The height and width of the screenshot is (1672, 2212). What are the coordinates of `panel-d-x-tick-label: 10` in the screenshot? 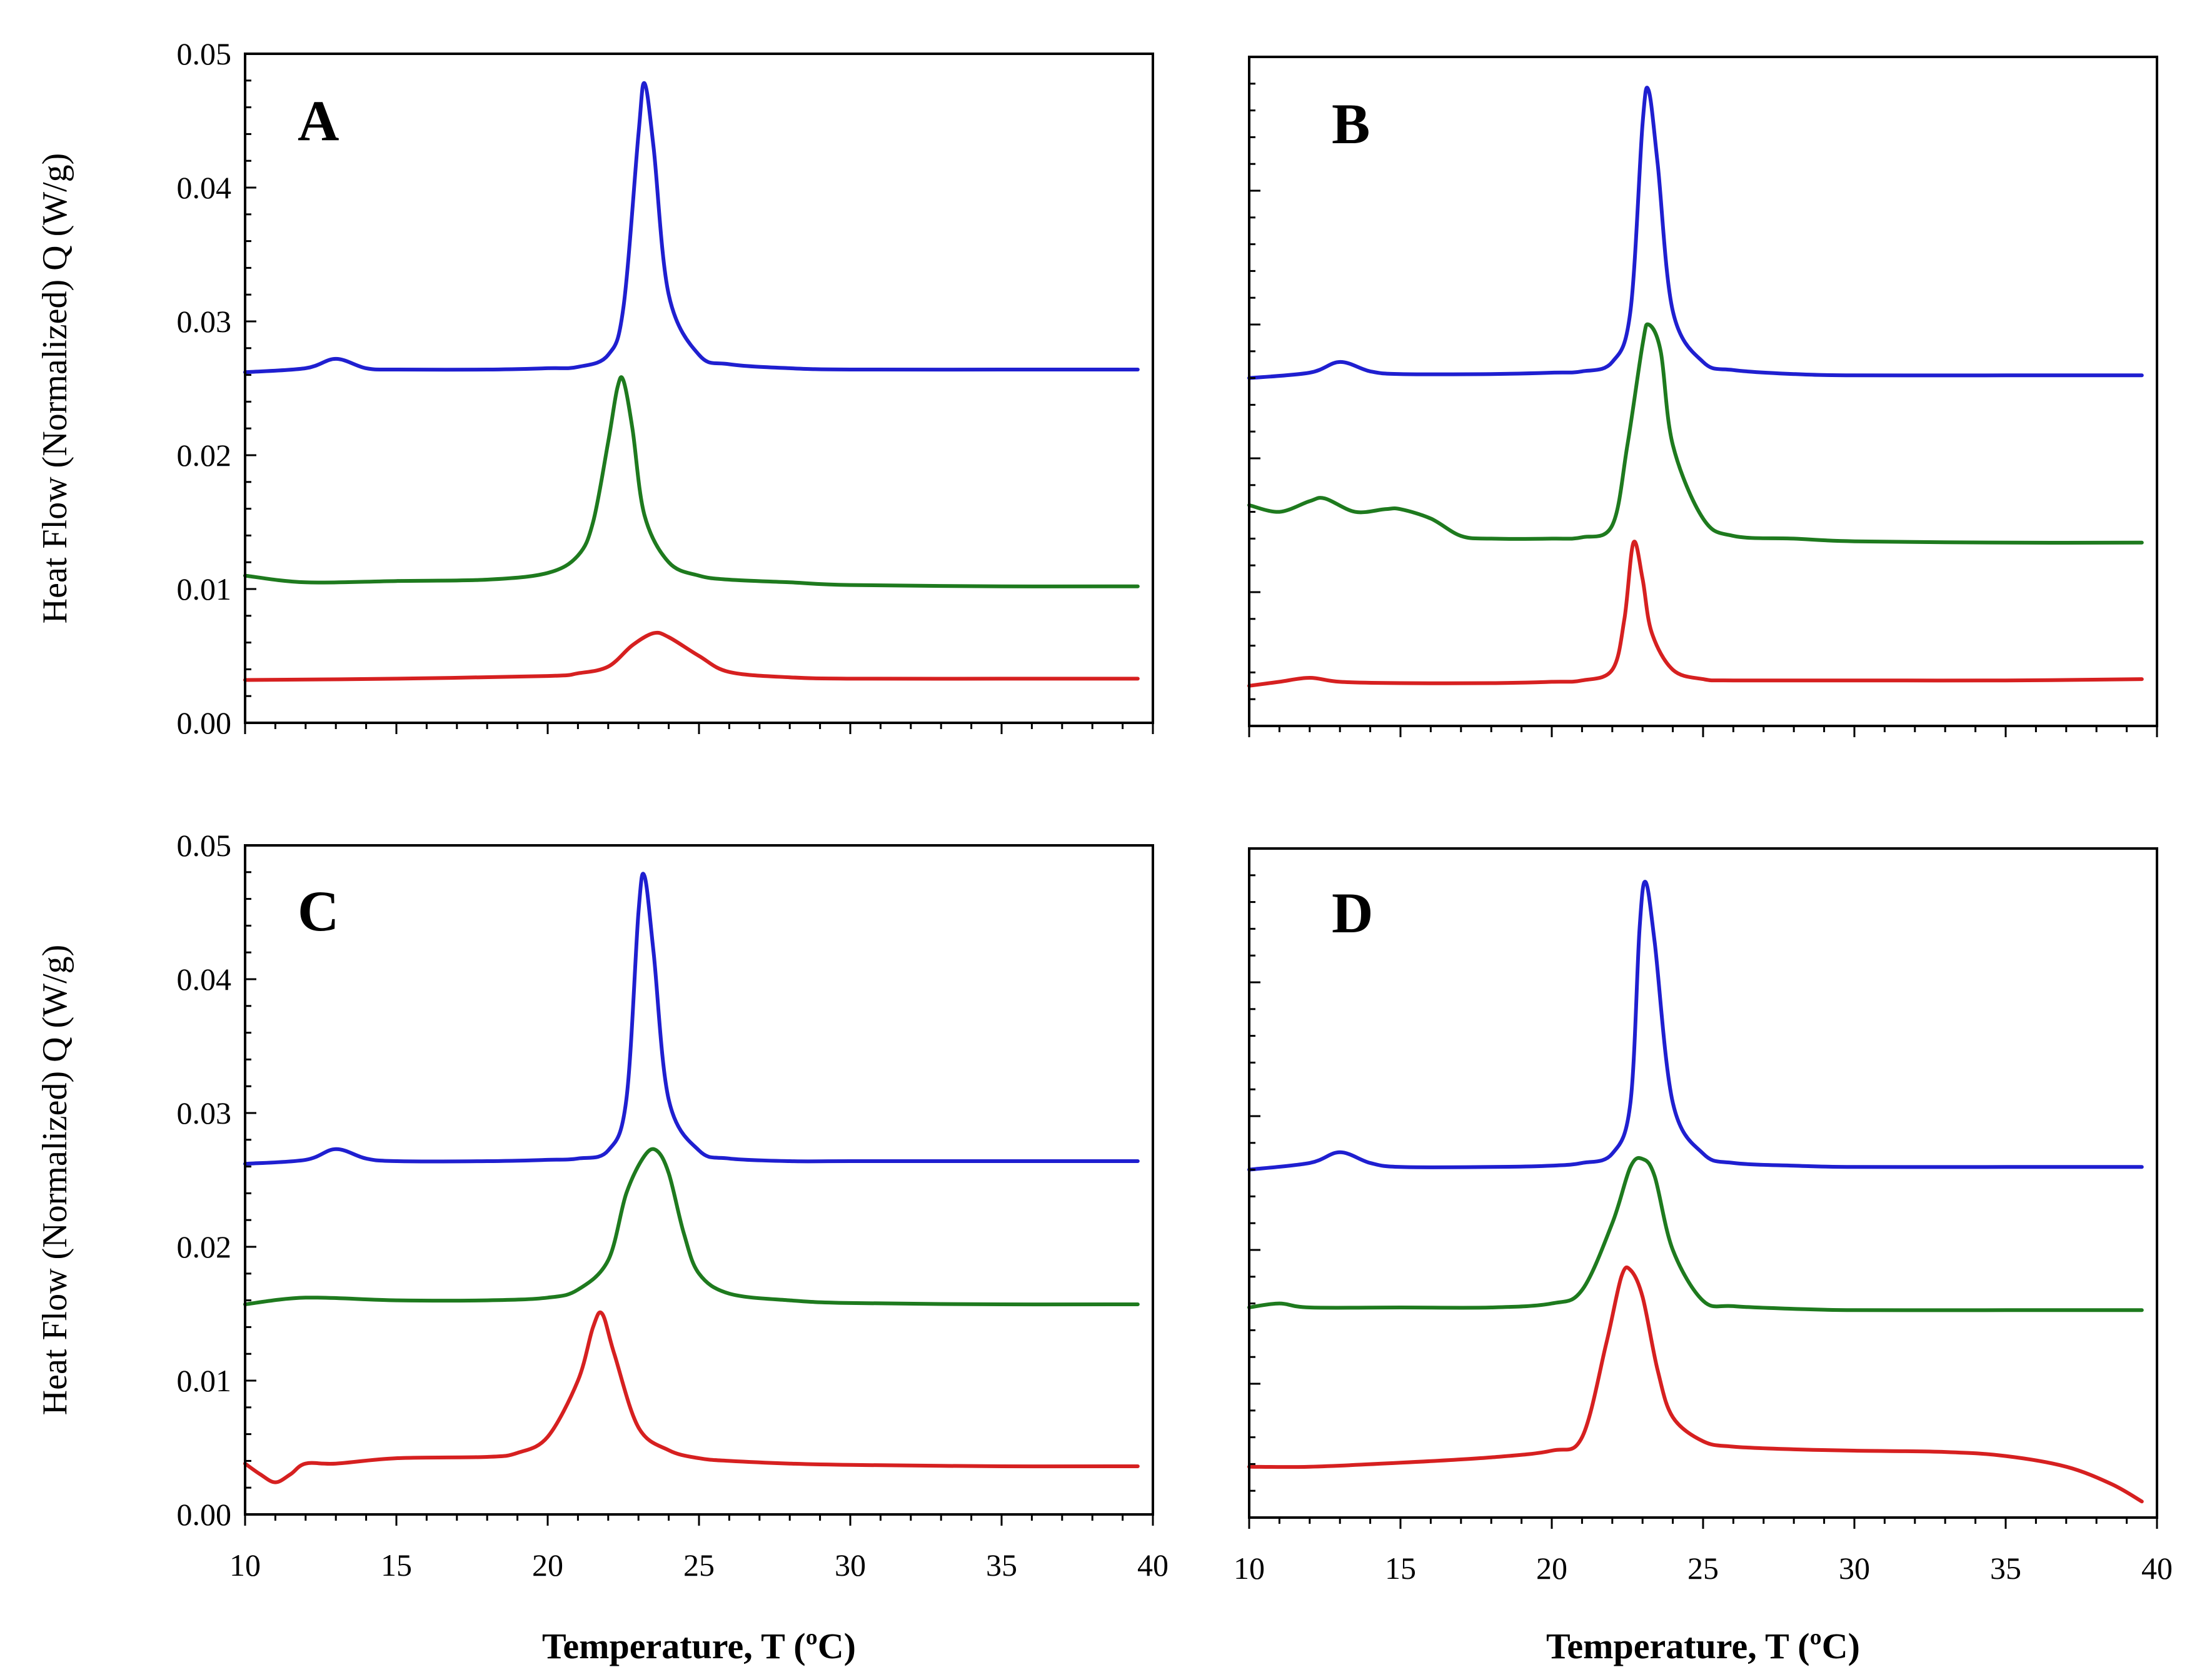 It's located at (1249, 1568).